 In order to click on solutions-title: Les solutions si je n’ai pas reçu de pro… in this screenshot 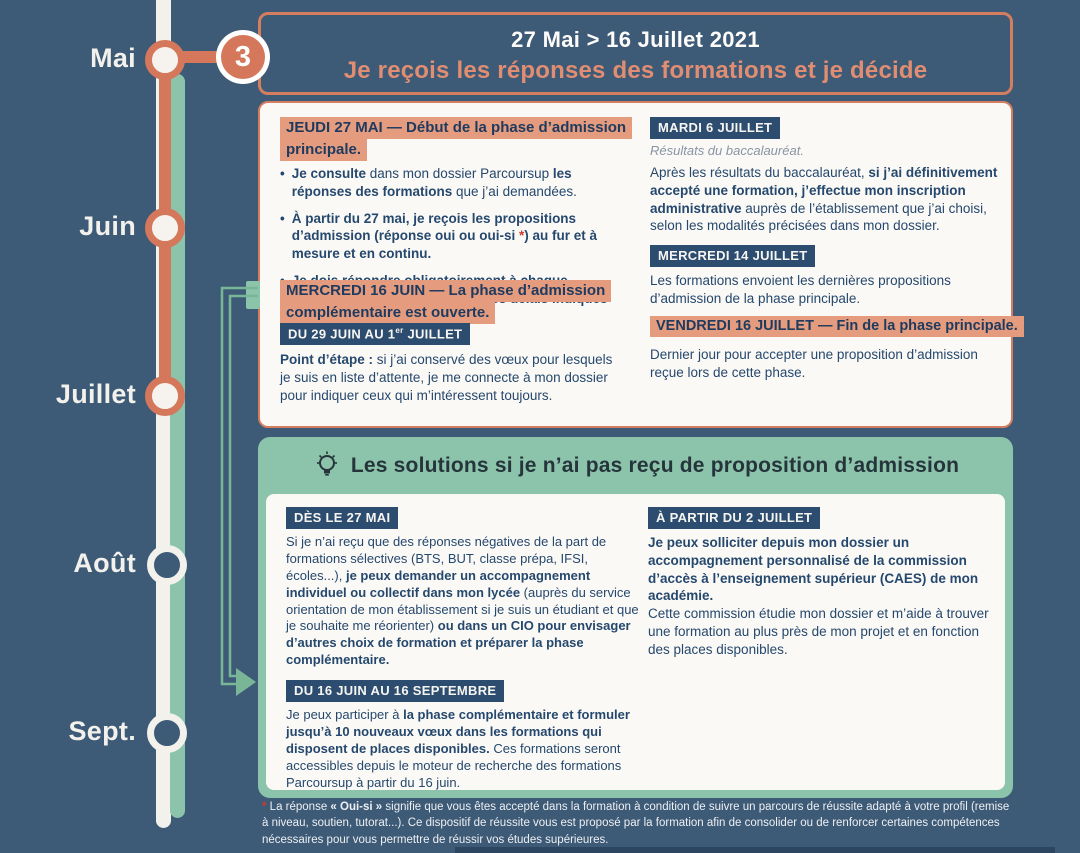, I will do `click(655, 465)`.